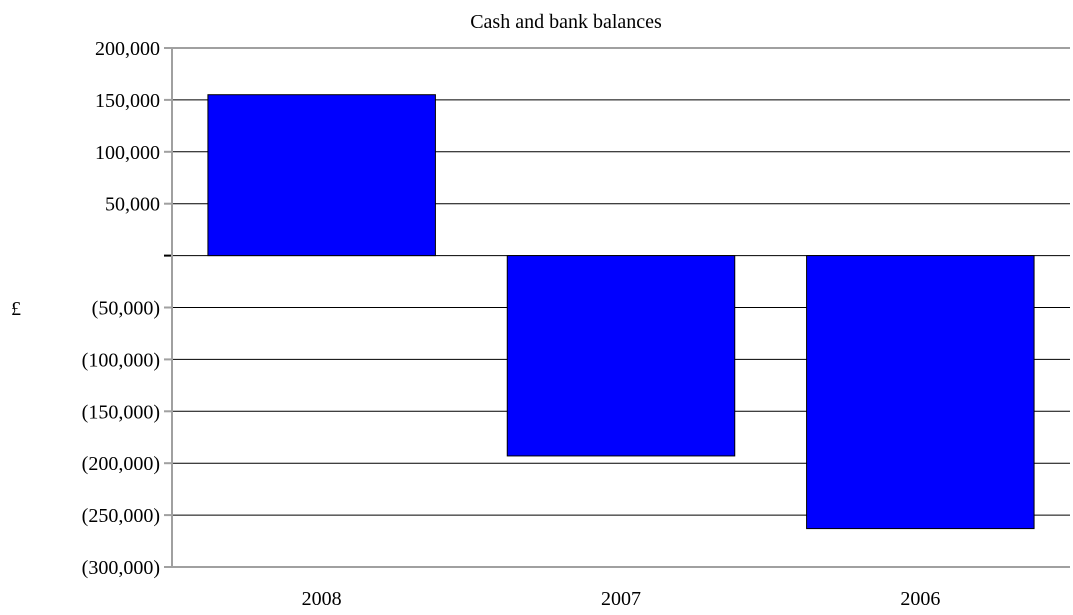  Describe the element at coordinates (566, 22) in the screenshot. I see `chart-title: Cash and bank balances` at that location.